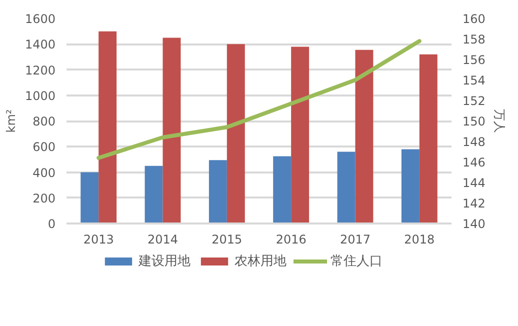  What do you see at coordinates (474, 81) in the screenshot?
I see `y2-tick-label: 154` at bounding box center [474, 81].